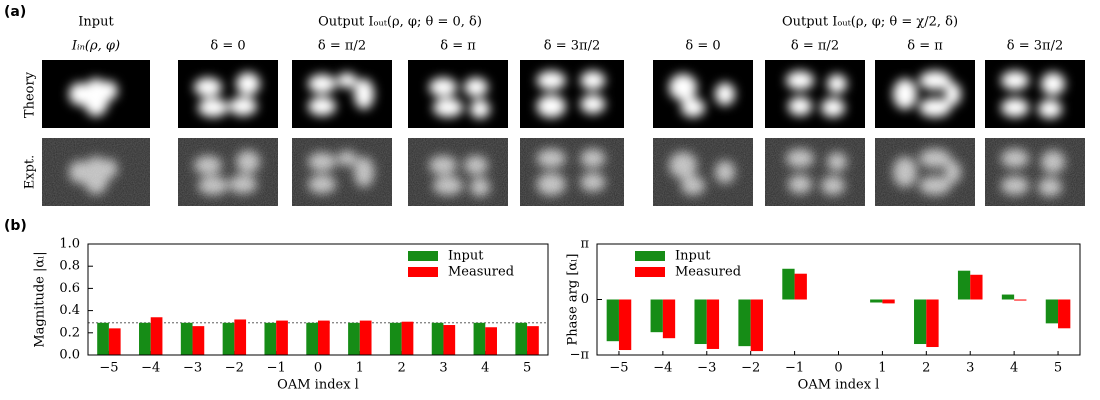  What do you see at coordinates (108, 368) in the screenshot?
I see `x-tick-label: −5` at bounding box center [108, 368].